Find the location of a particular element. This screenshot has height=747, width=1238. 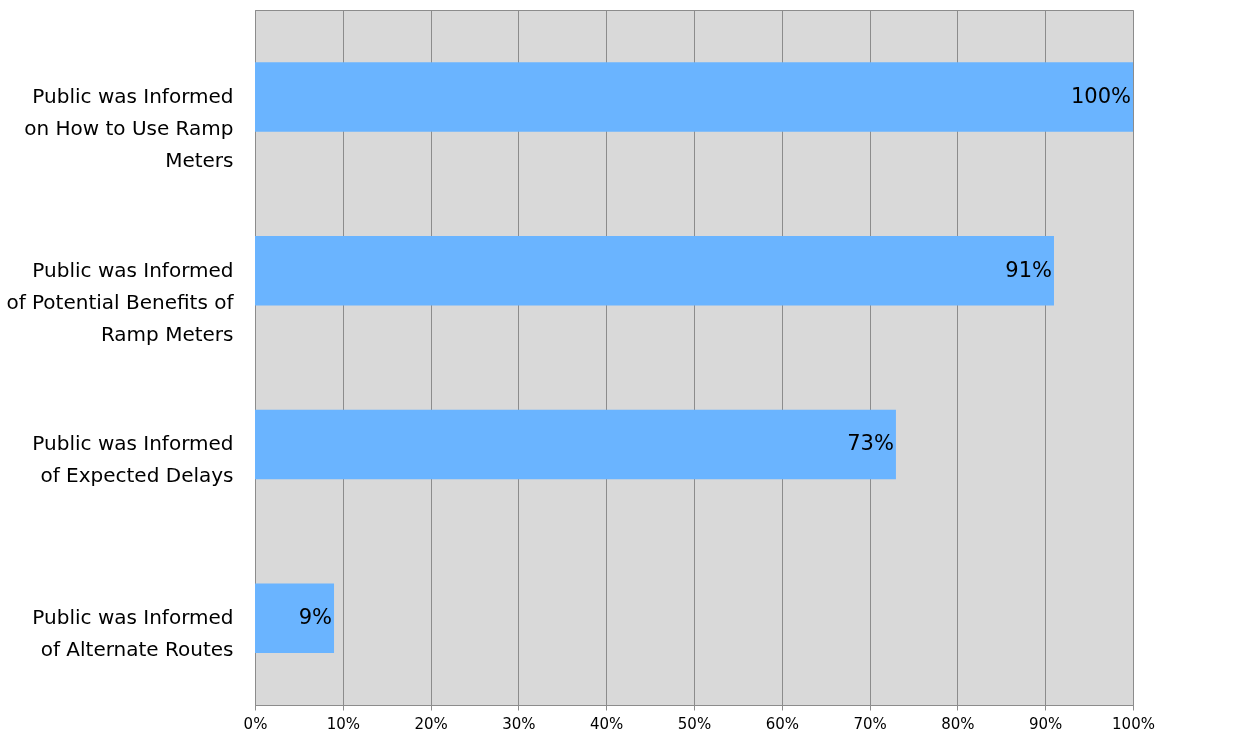

x-tick-label: 40% is located at coordinates (607, 723).